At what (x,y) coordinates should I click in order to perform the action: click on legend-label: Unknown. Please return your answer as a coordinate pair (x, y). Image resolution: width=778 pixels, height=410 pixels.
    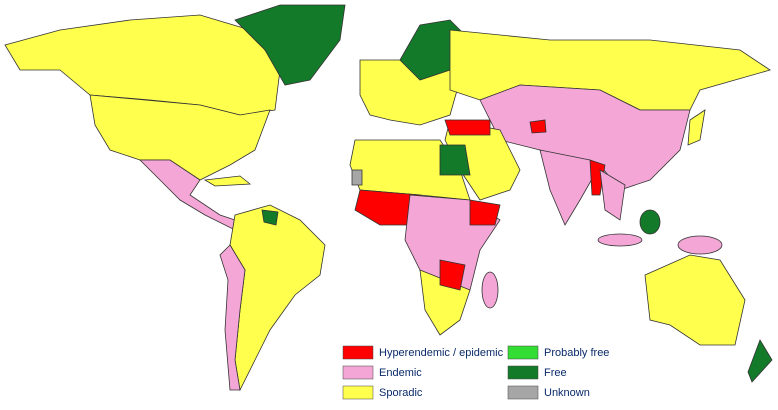
    Looking at the image, I should click on (567, 393).